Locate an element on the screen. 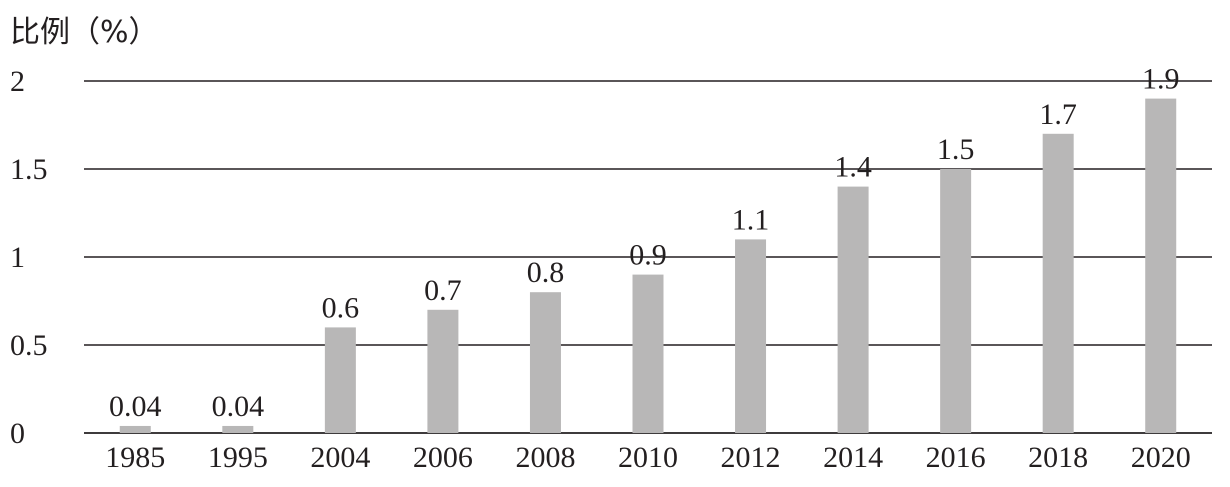  data-label: 1.4 is located at coordinates (853, 167).